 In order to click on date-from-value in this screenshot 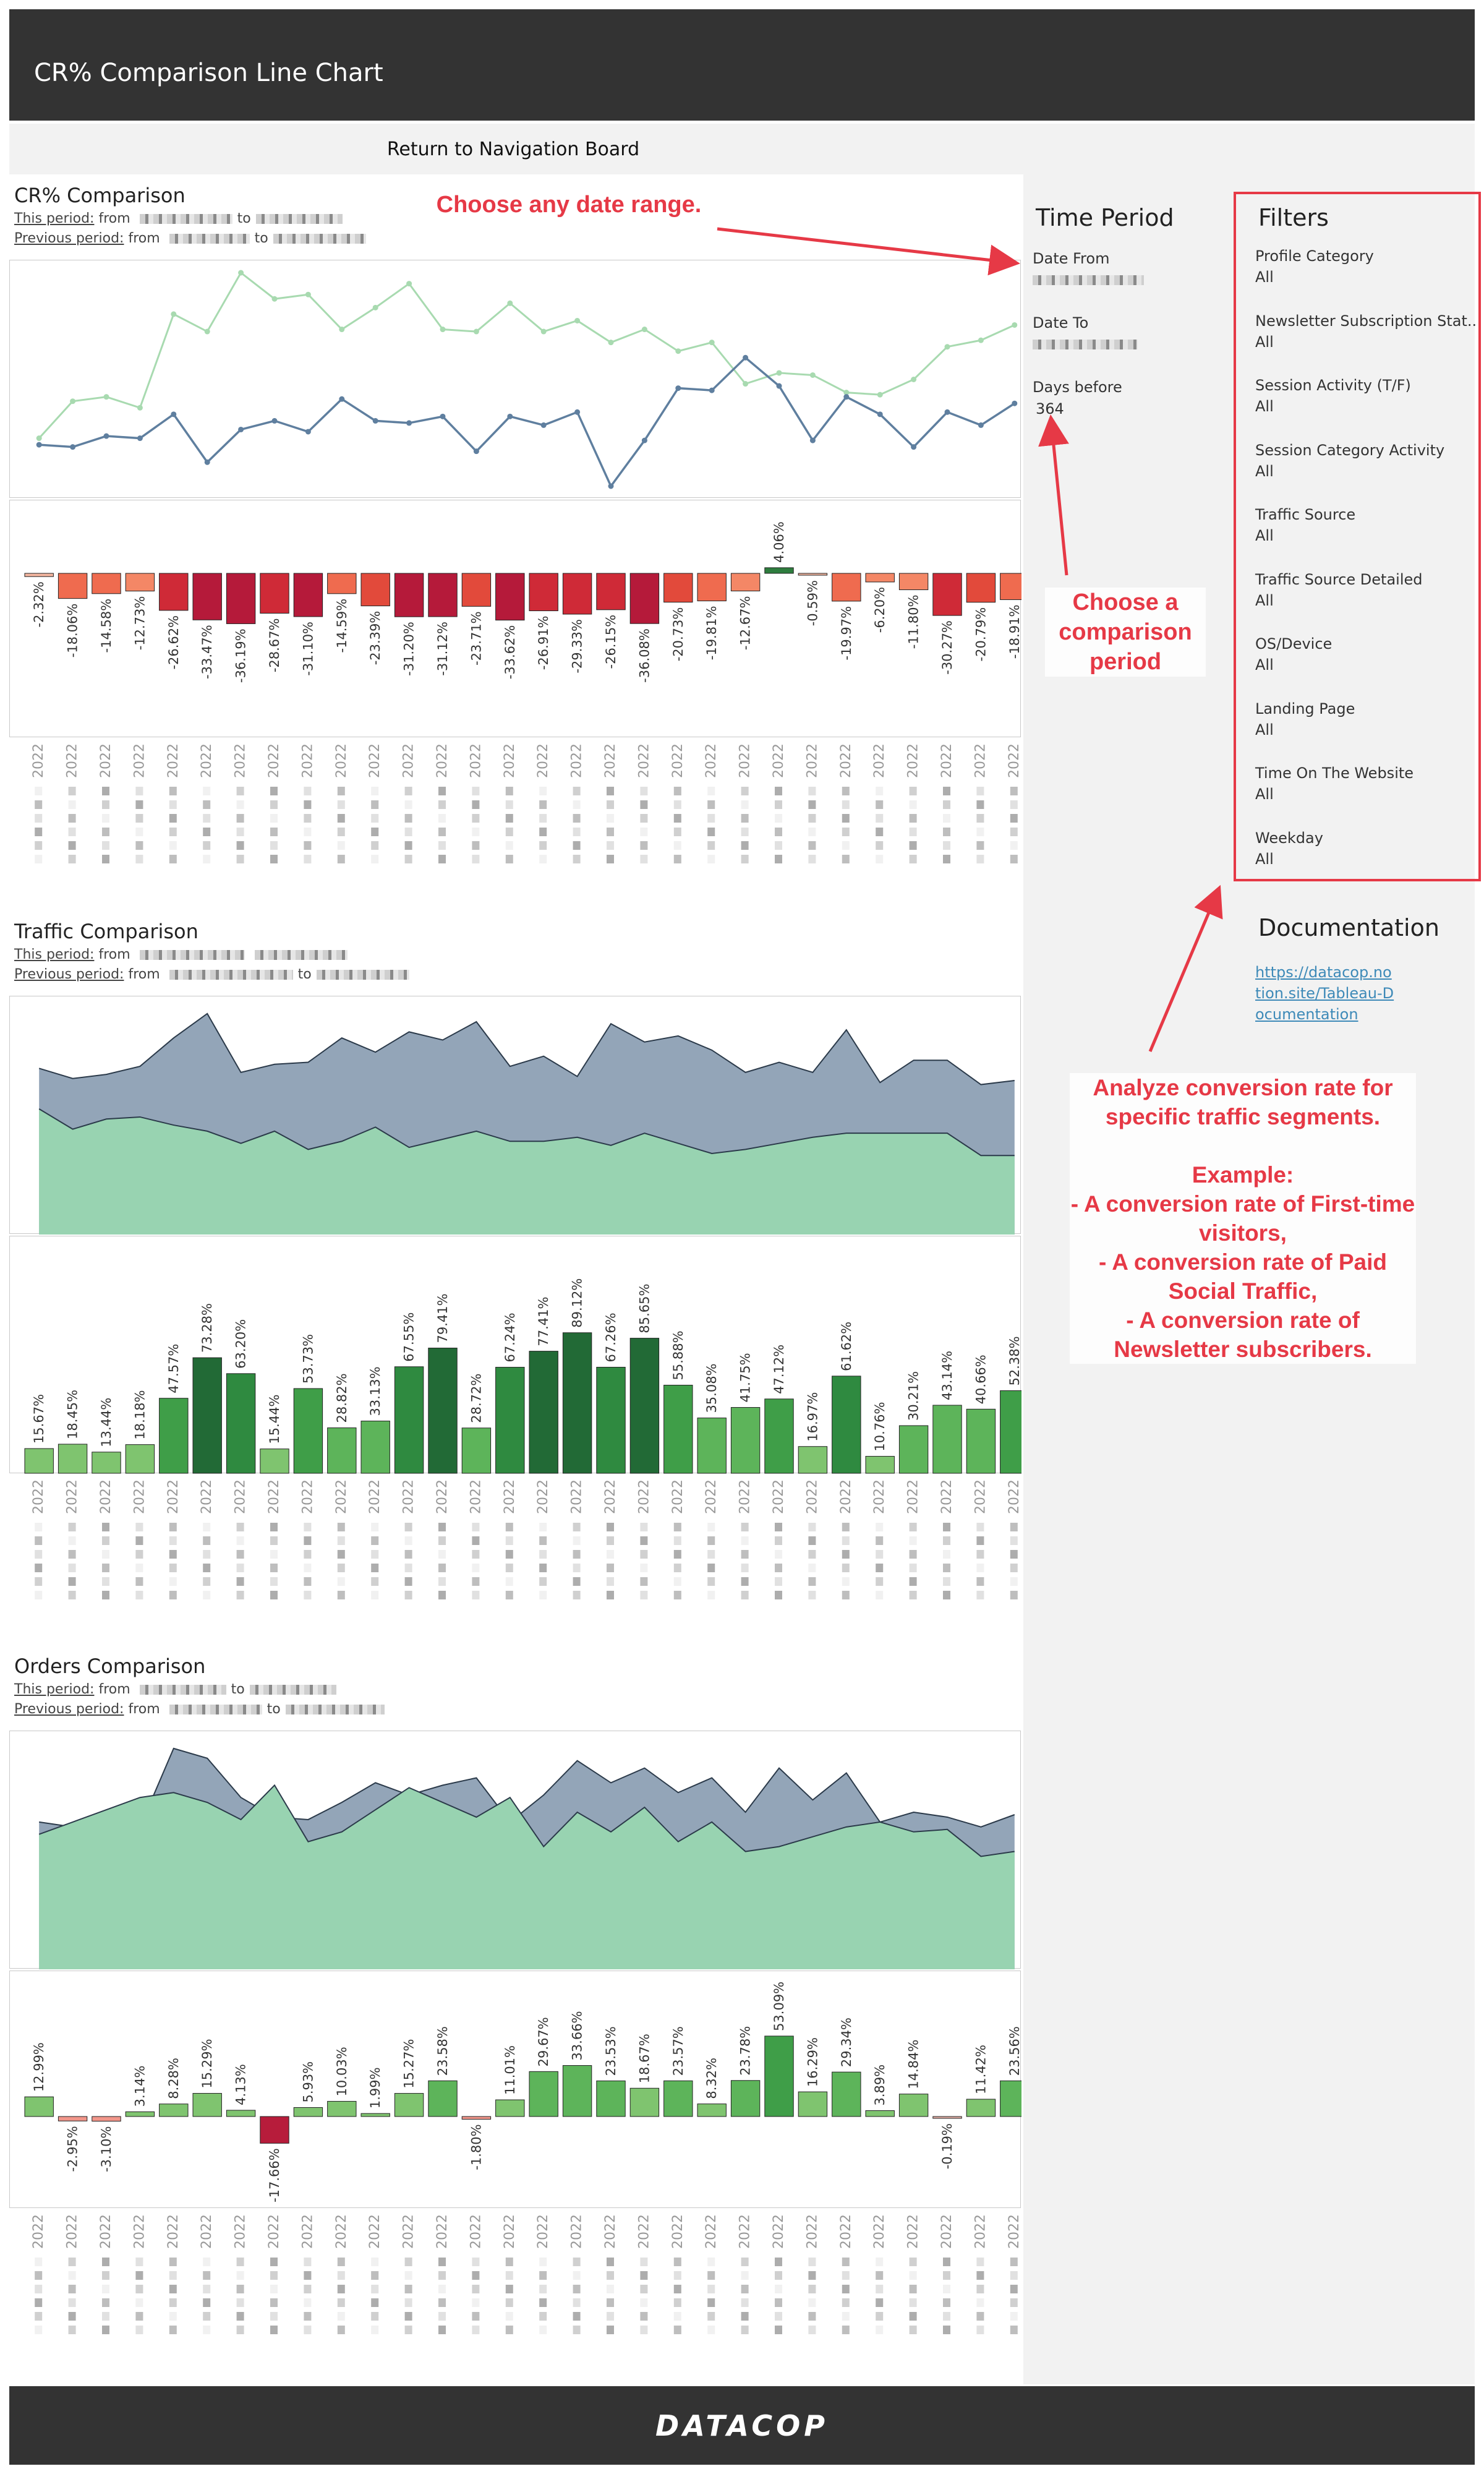, I will do `click(1091, 279)`.